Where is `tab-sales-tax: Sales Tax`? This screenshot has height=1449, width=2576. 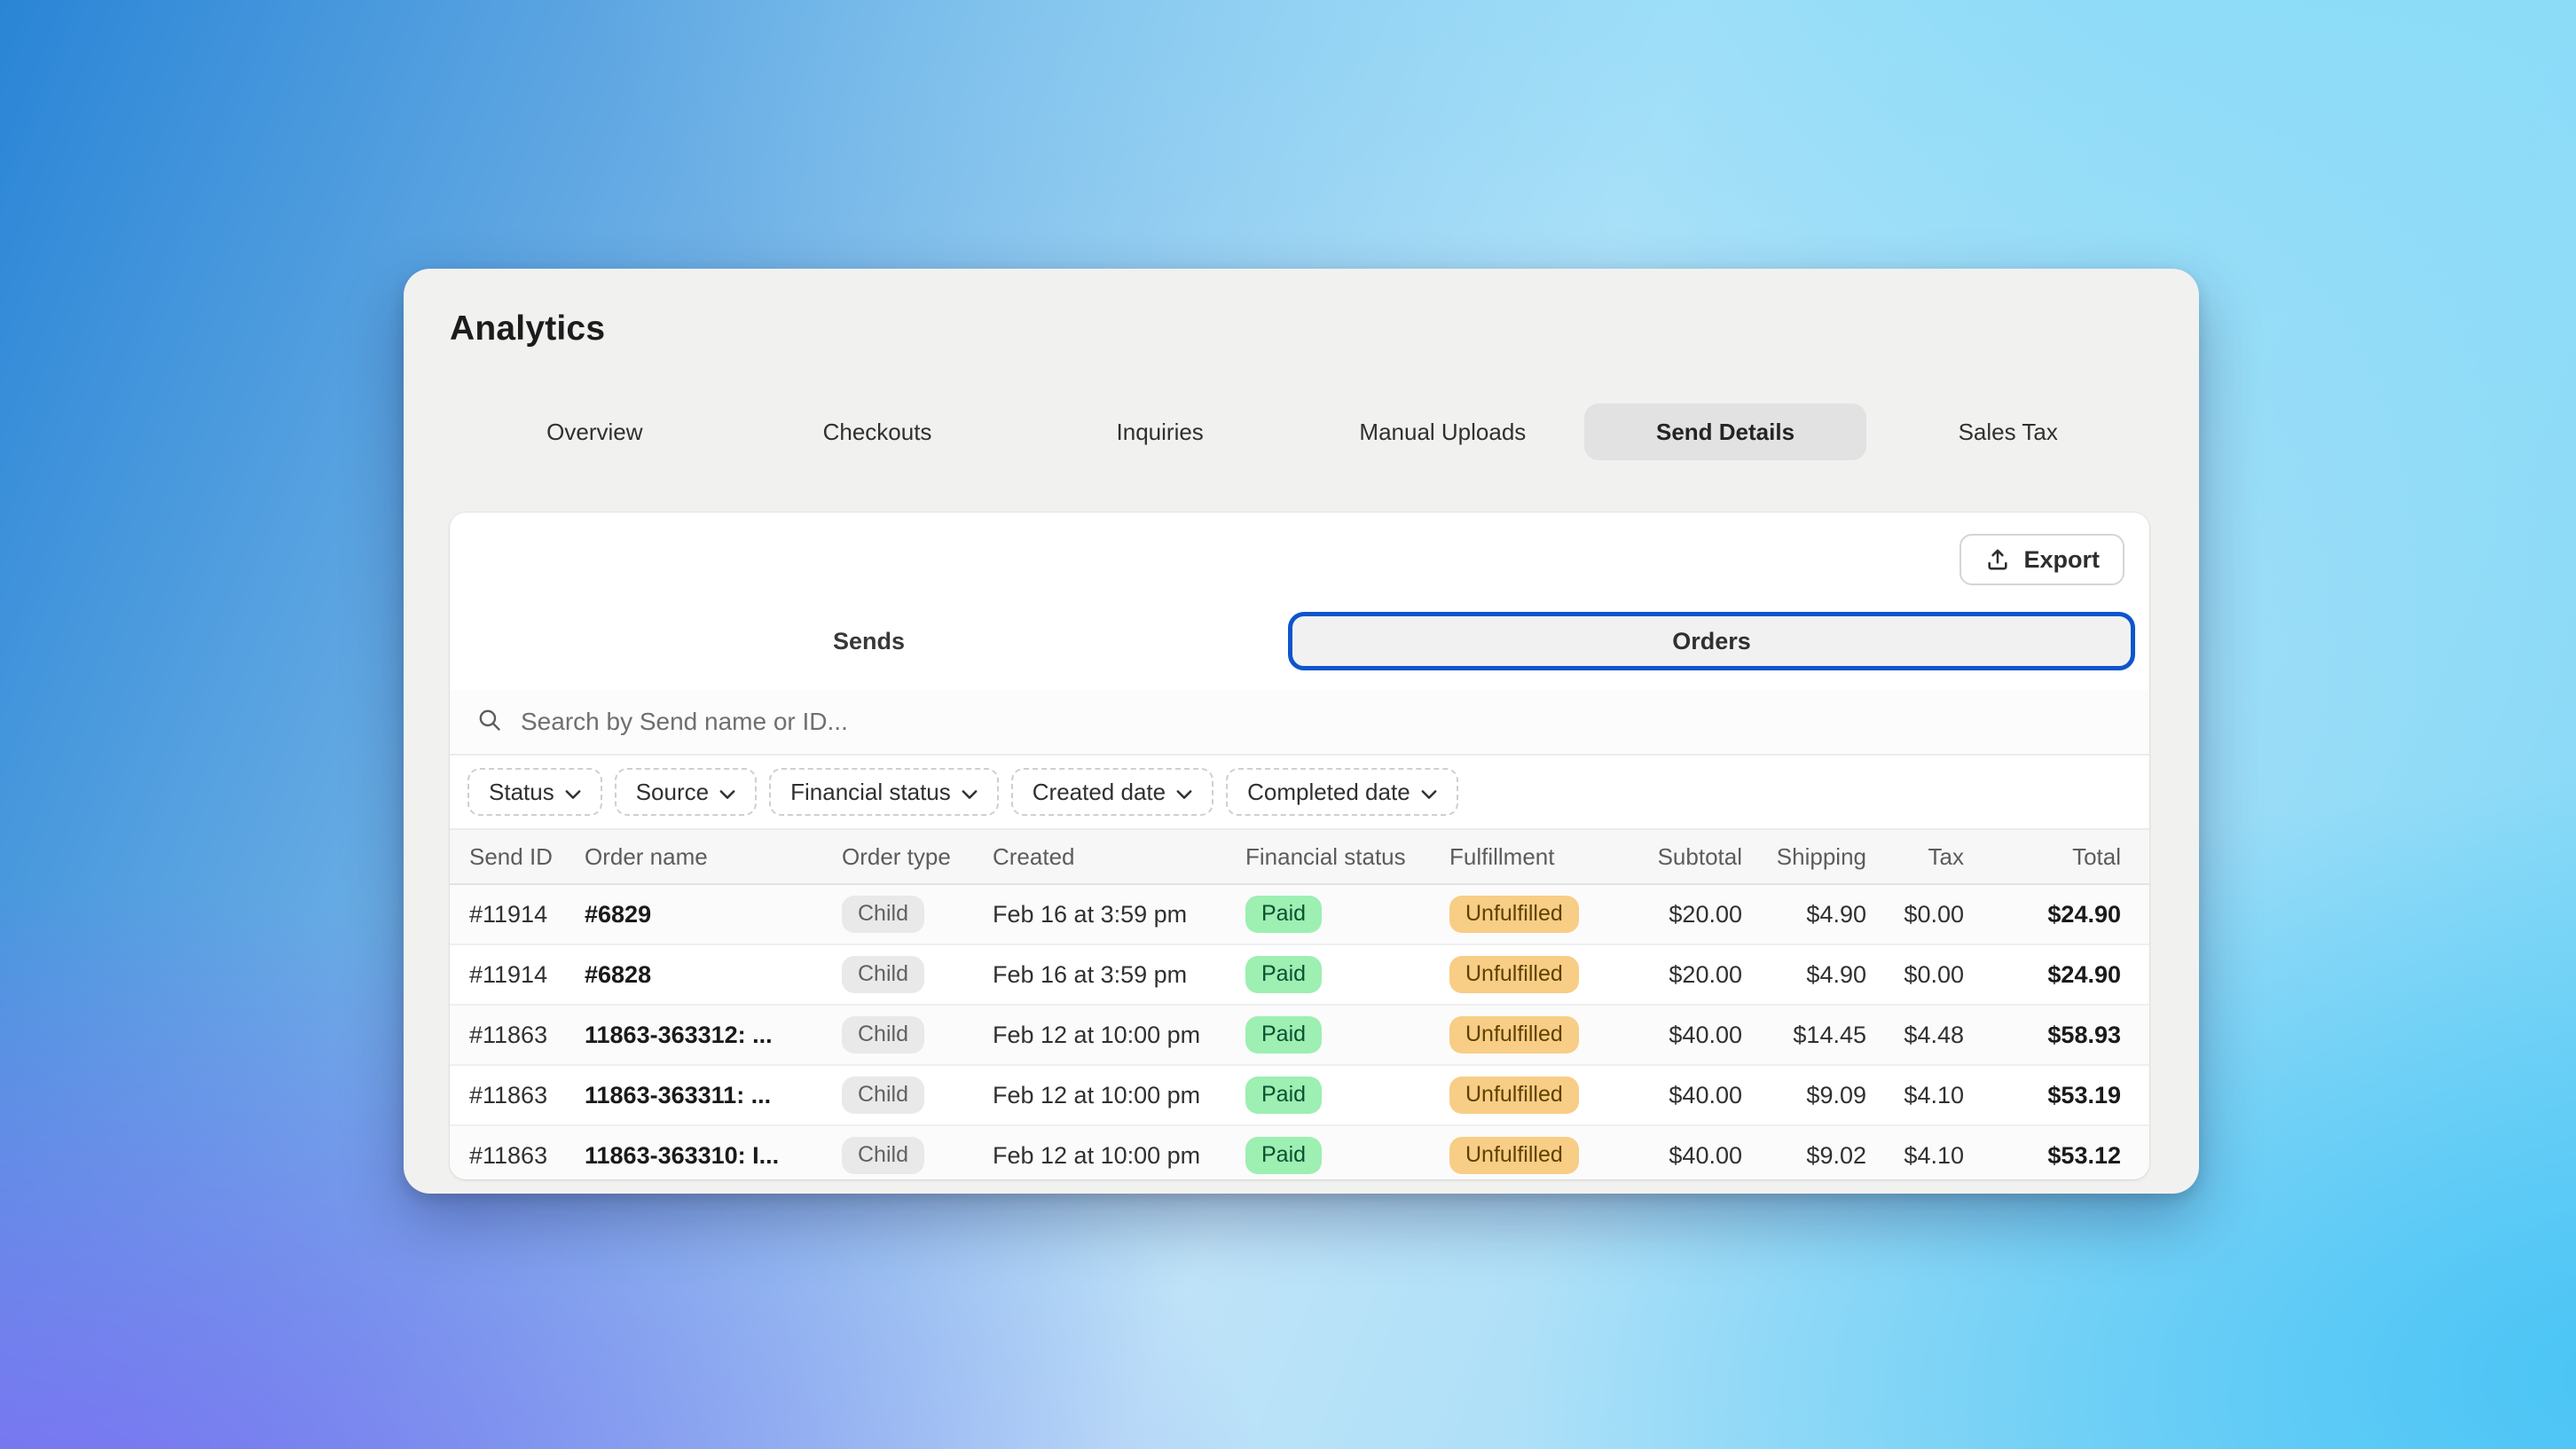 tab-sales-tax: Sales Tax is located at coordinates (2008, 431).